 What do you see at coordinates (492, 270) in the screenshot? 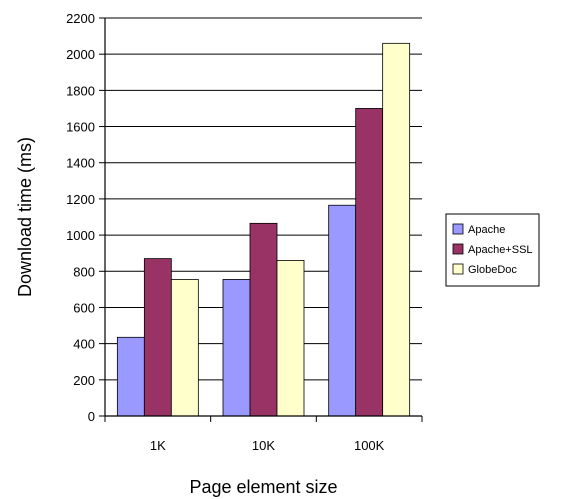
I see `legend-label: GlobeDoc` at bounding box center [492, 270].